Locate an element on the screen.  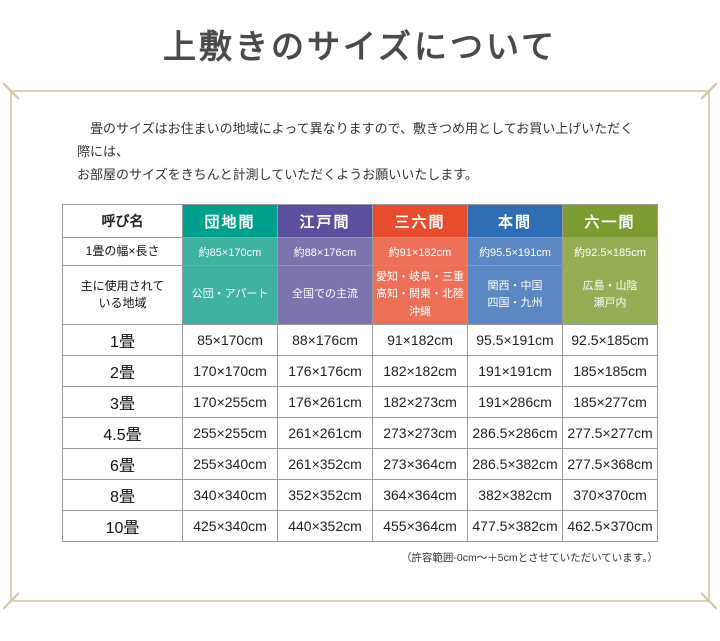
size-cell: 370×370cm is located at coordinates (610, 495).